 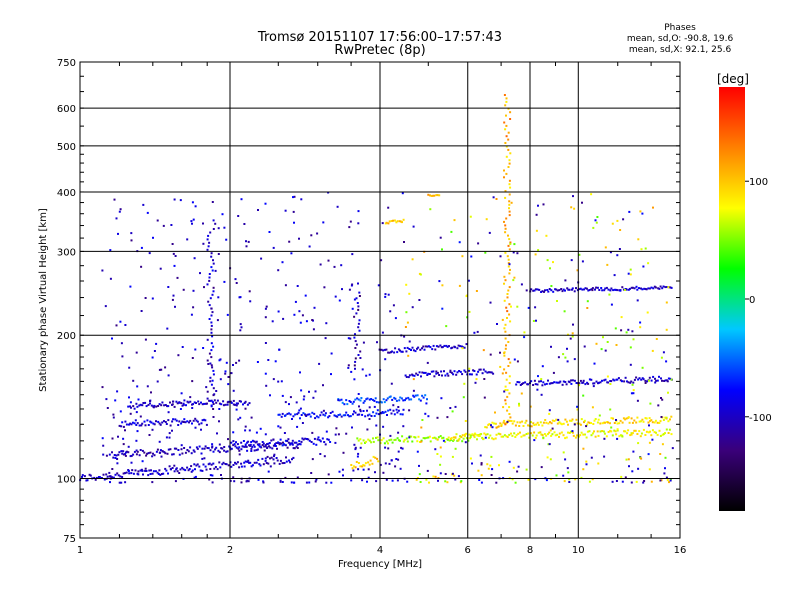 I want to click on chart-title-line1: Tromsø 20151107 17:56:00–17:57:43, so click(x=379, y=37).